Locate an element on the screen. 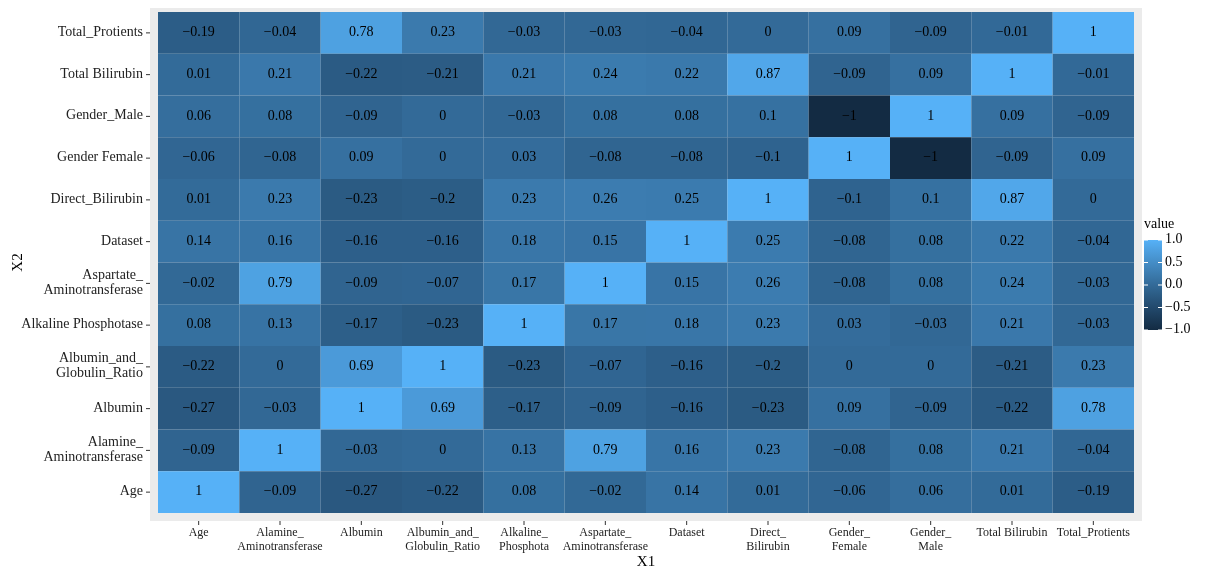 This screenshot has width=1211, height=577. x-tick-label: Age is located at coordinates (198, 531).